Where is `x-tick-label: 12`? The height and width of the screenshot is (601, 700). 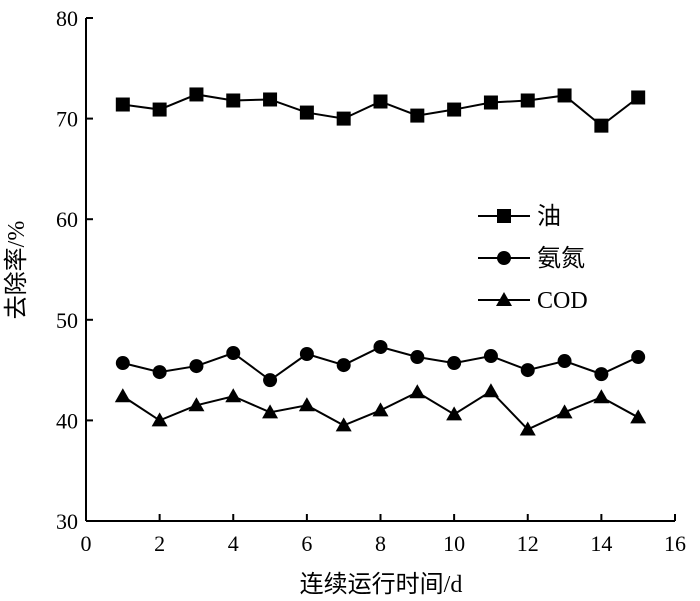 x-tick-label: 12 is located at coordinates (528, 543).